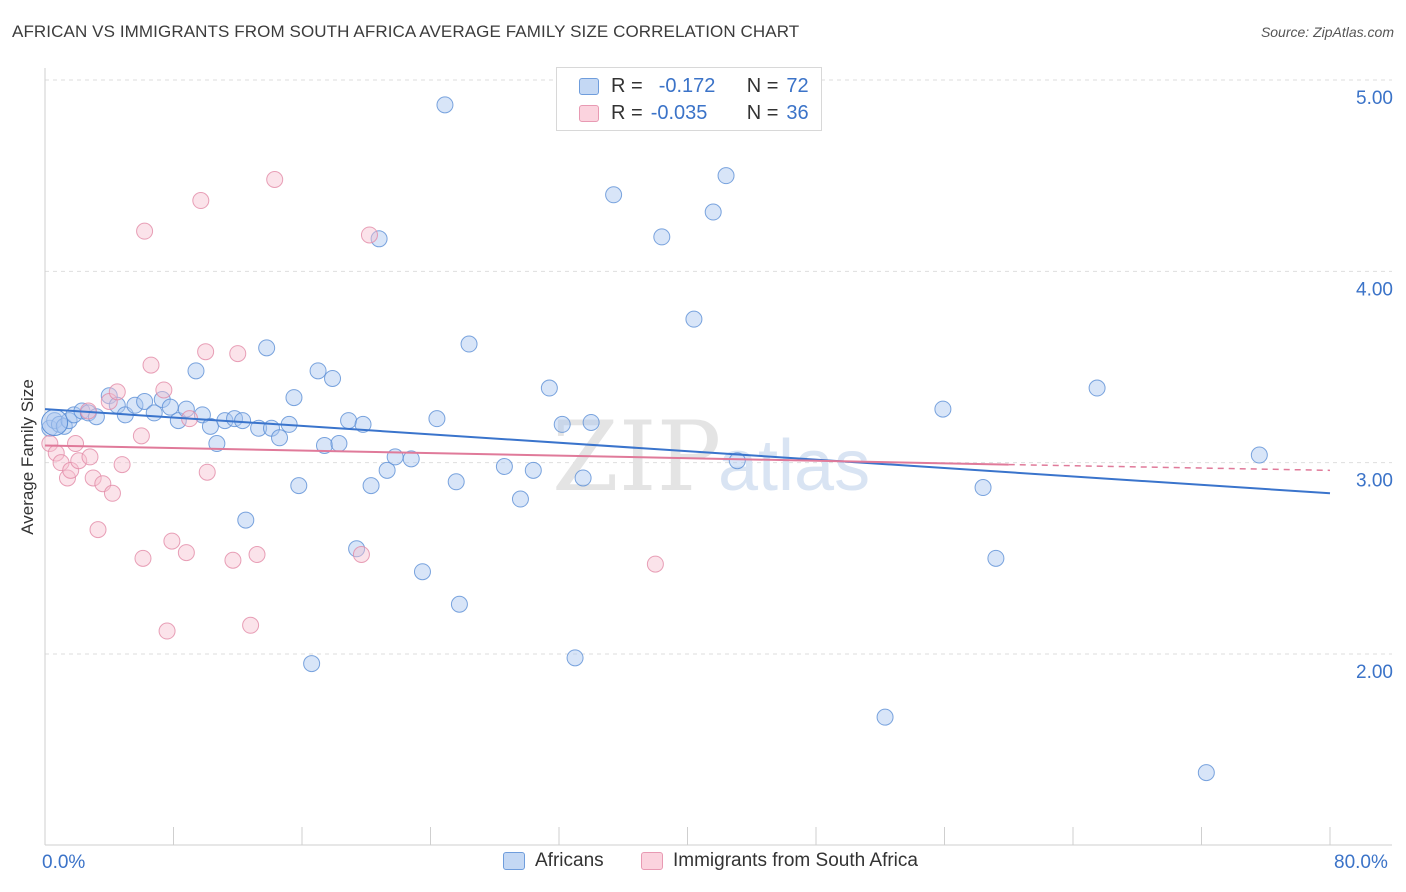 Image resolution: width=1406 pixels, height=892 pixels. What do you see at coordinates (652, 861) in the screenshot?
I see `bottom-legend-swatch-pink` at bounding box center [652, 861].